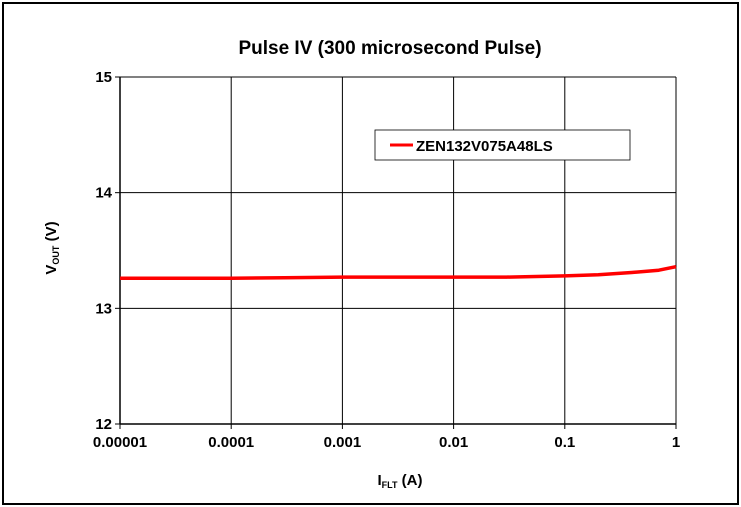  What do you see at coordinates (564, 442) in the screenshot?
I see `x-tick-label: 0.1` at bounding box center [564, 442].